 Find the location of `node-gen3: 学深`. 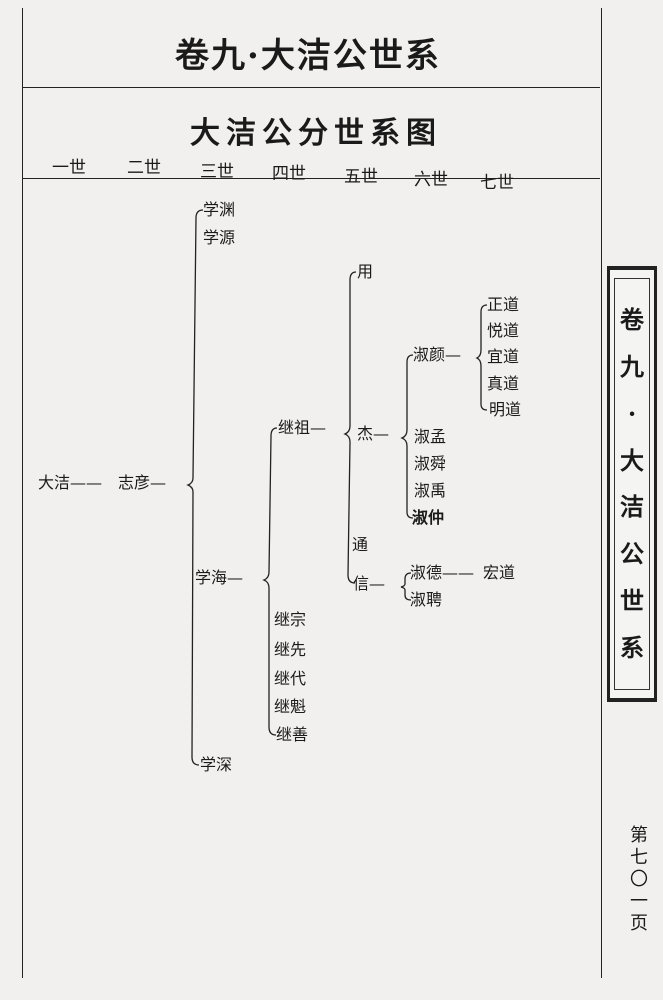

node-gen3: 学深 is located at coordinates (216, 764).